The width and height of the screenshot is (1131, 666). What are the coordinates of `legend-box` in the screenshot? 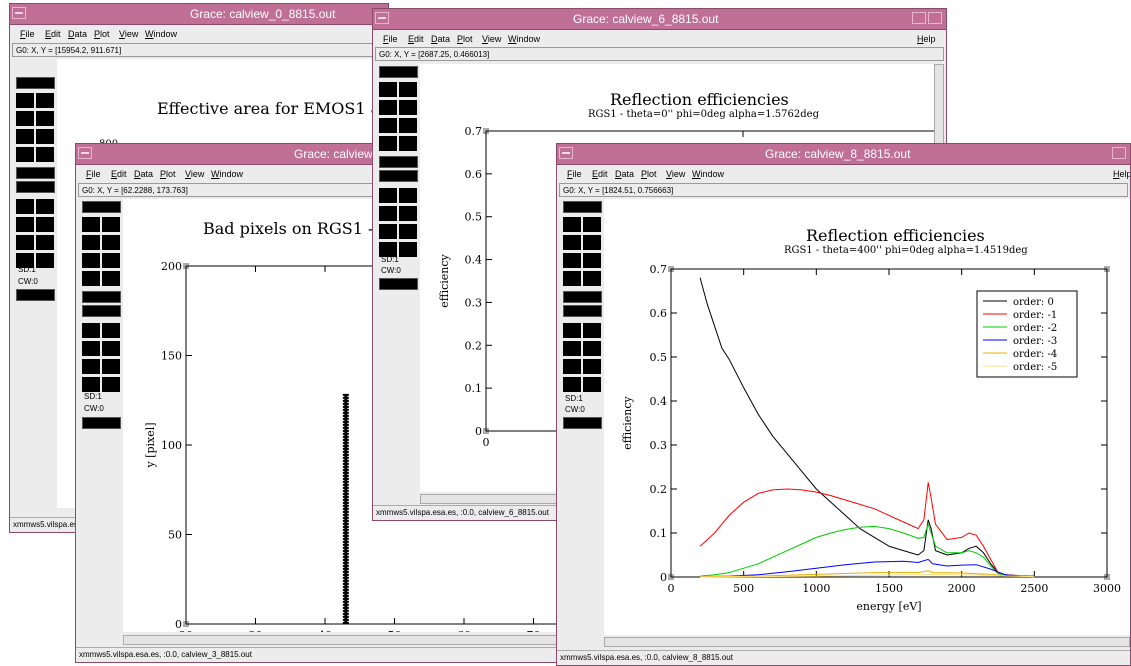 It's located at (1027, 334).